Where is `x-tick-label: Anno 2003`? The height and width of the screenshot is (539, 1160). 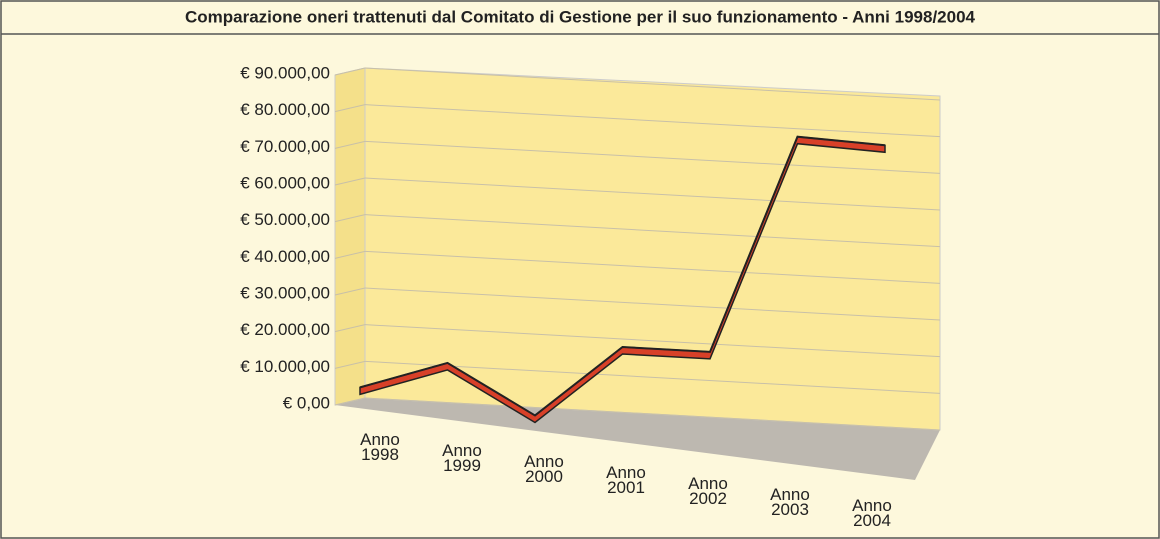 x-tick-label: Anno 2003 is located at coordinates (790, 502).